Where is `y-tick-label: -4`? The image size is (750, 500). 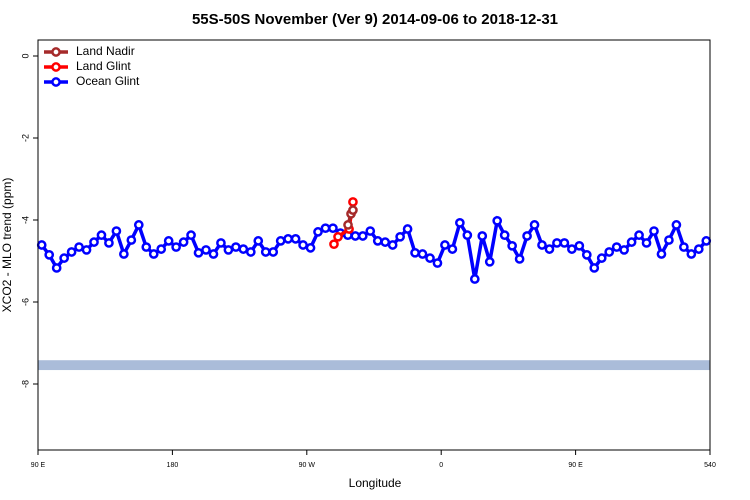 y-tick-label: -4 is located at coordinates (25, 220).